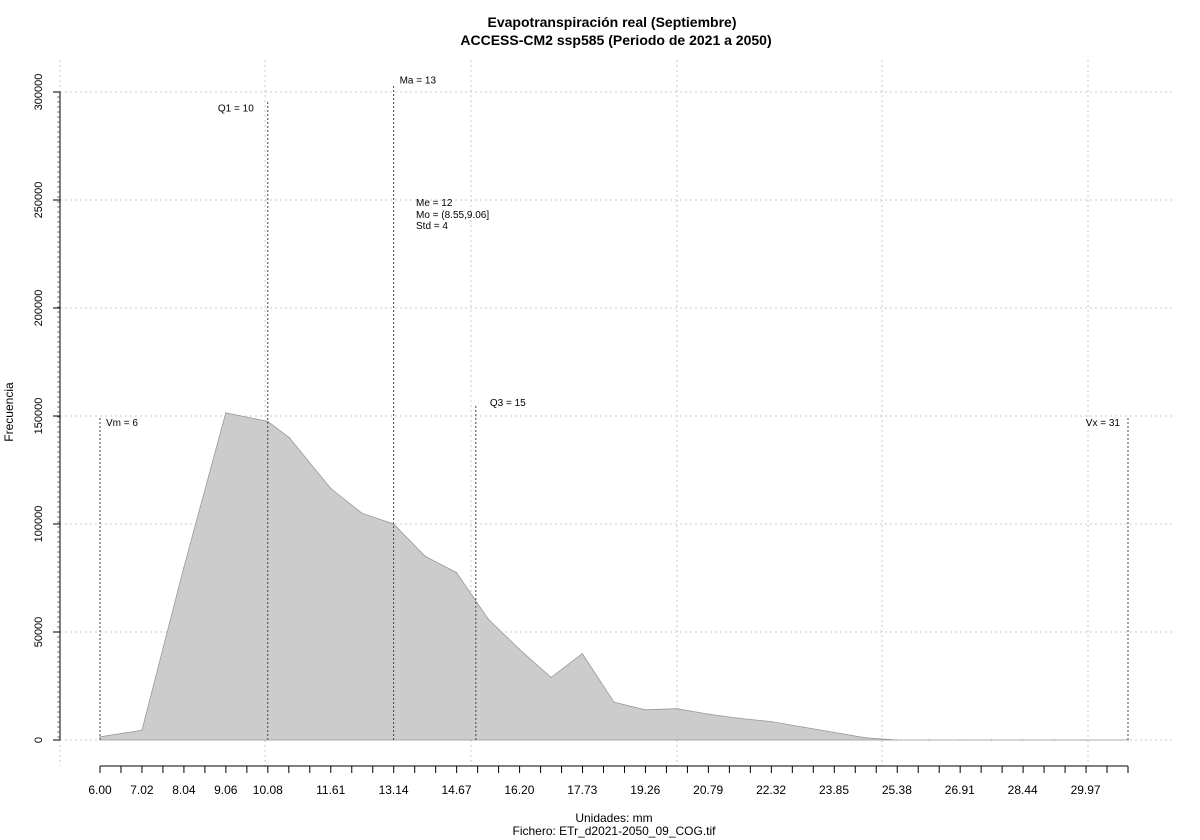 Image resolution: width=1200 pixels, height=840 pixels. What do you see at coordinates (236, 109) in the screenshot?
I see `annotation-label-1: Q1 = 10` at bounding box center [236, 109].